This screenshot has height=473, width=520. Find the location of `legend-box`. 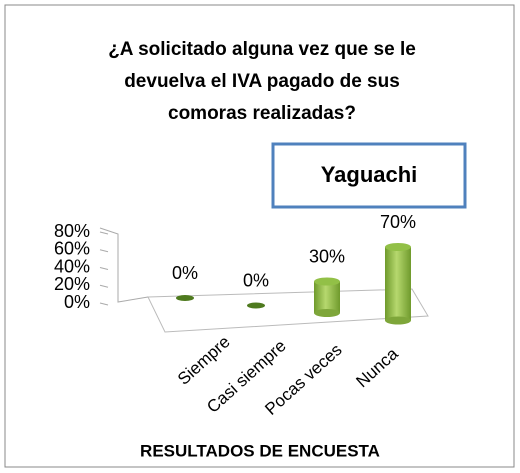

legend-box is located at coordinates (369, 175).